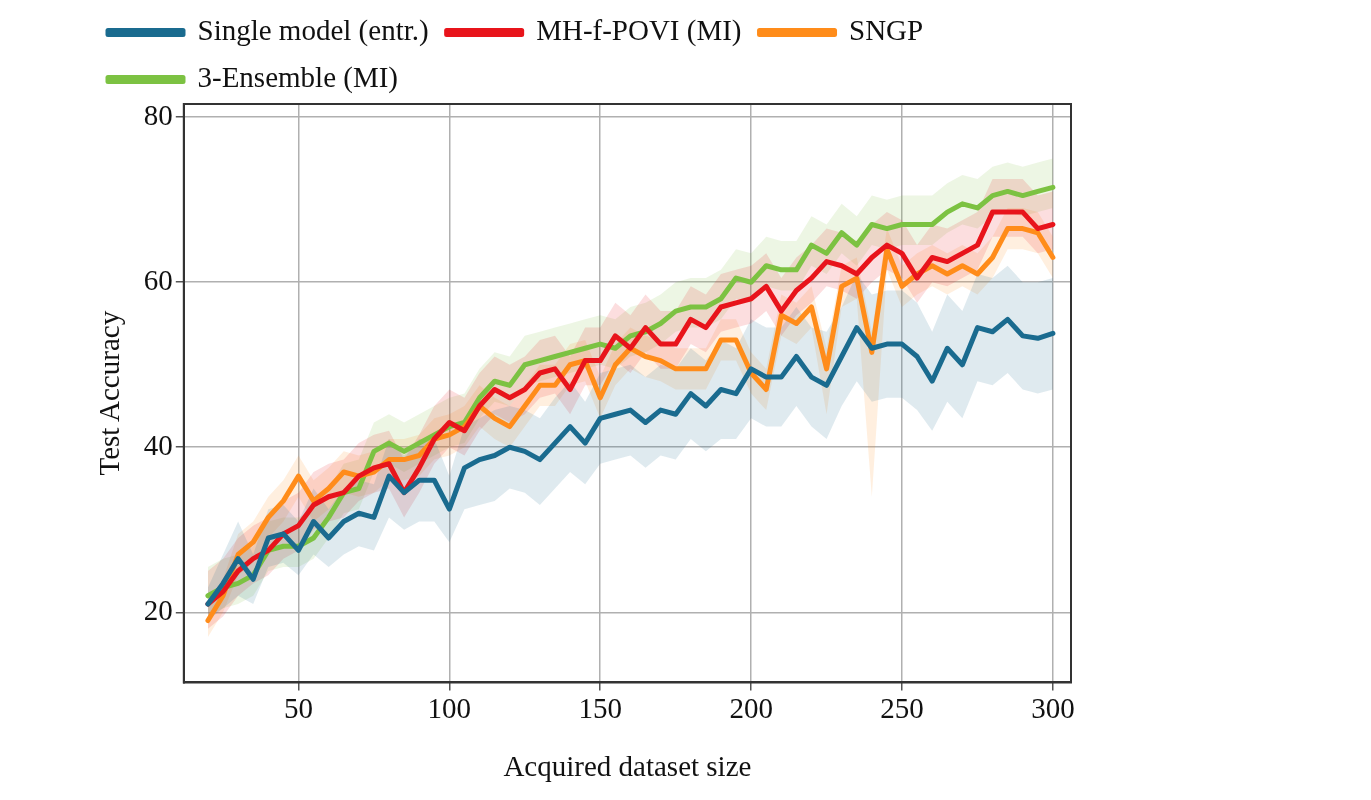 This screenshot has width=1371, height=800. What do you see at coordinates (298, 708) in the screenshot?
I see `x-tick-label: 50` at bounding box center [298, 708].